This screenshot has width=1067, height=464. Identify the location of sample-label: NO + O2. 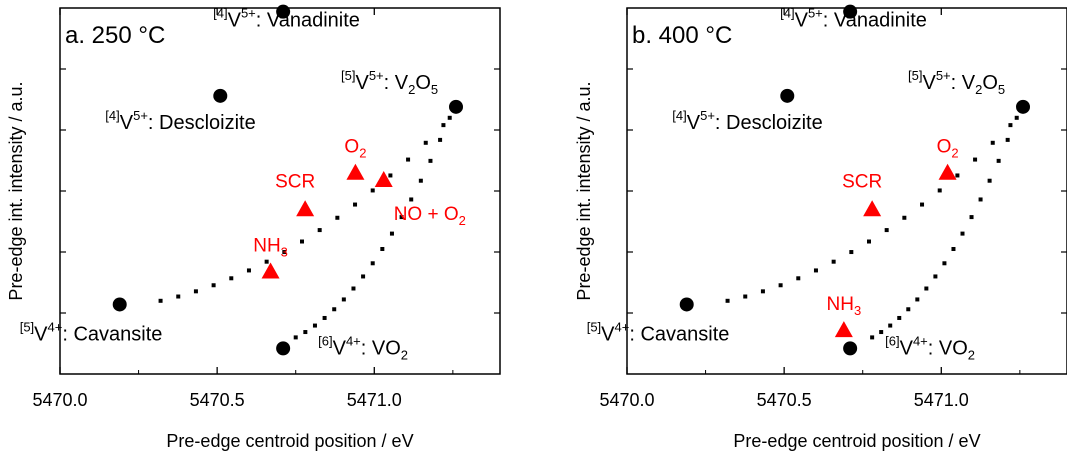
(430, 216).